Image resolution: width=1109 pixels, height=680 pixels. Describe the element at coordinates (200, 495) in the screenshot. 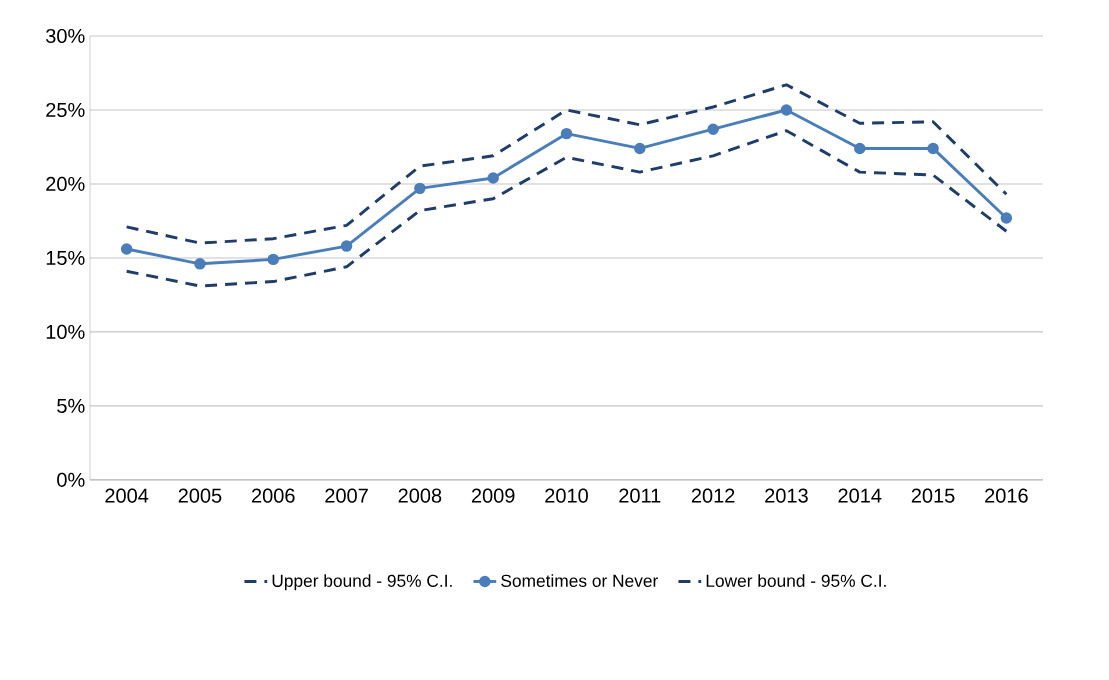

I see `x-tick-label: 2005` at that location.